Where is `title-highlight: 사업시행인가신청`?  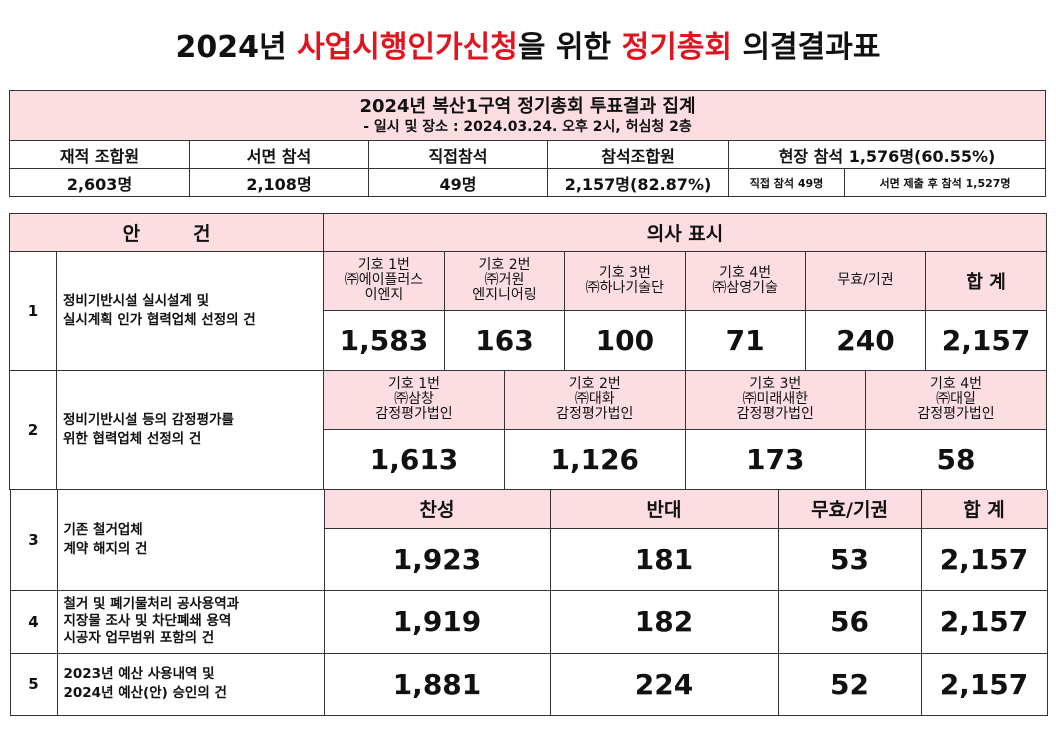
title-highlight: 사업시행인가신청 is located at coordinates (407, 47).